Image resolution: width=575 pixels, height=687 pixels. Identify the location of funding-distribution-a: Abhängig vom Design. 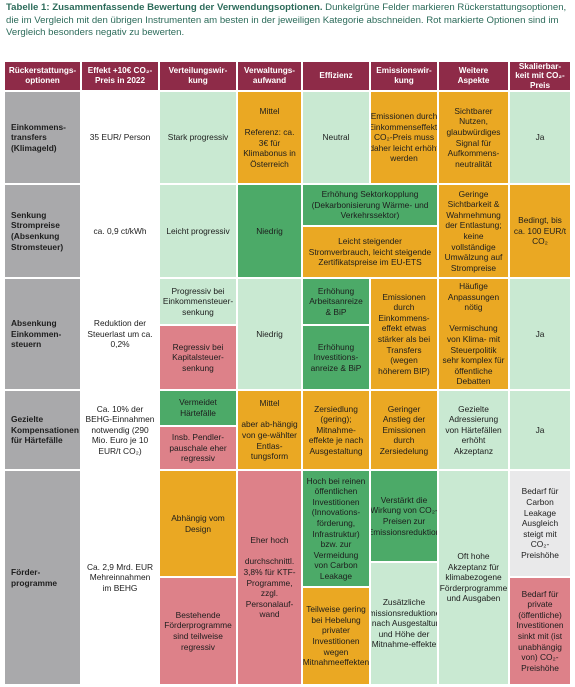
(198, 523).